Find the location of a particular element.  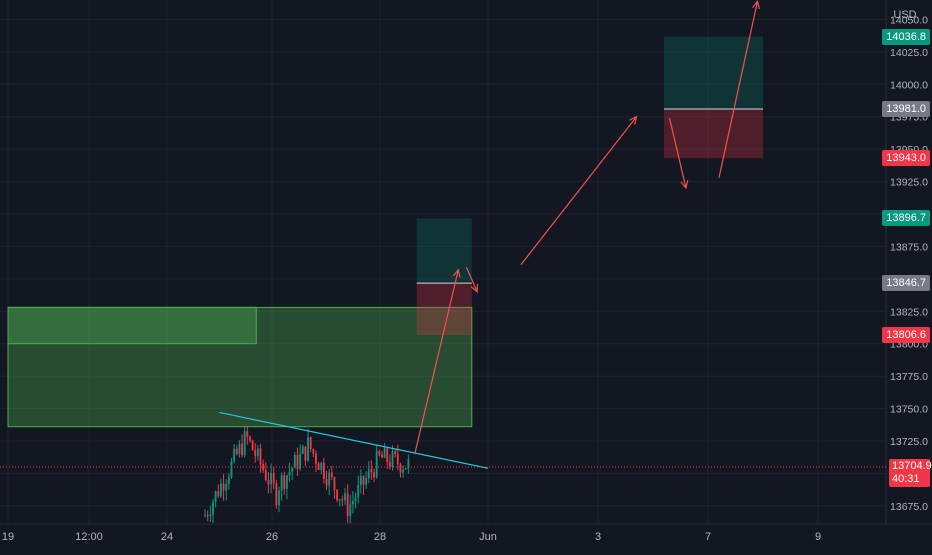

currency-label: USD is located at coordinates (904, 15).